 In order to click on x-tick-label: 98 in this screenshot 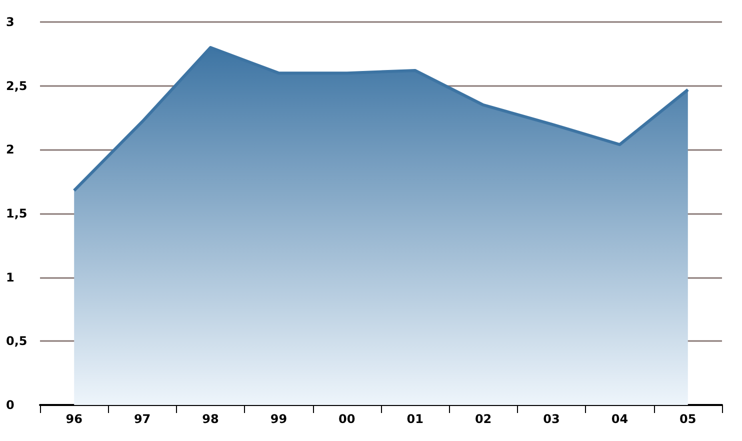, I will do `click(210, 419)`.